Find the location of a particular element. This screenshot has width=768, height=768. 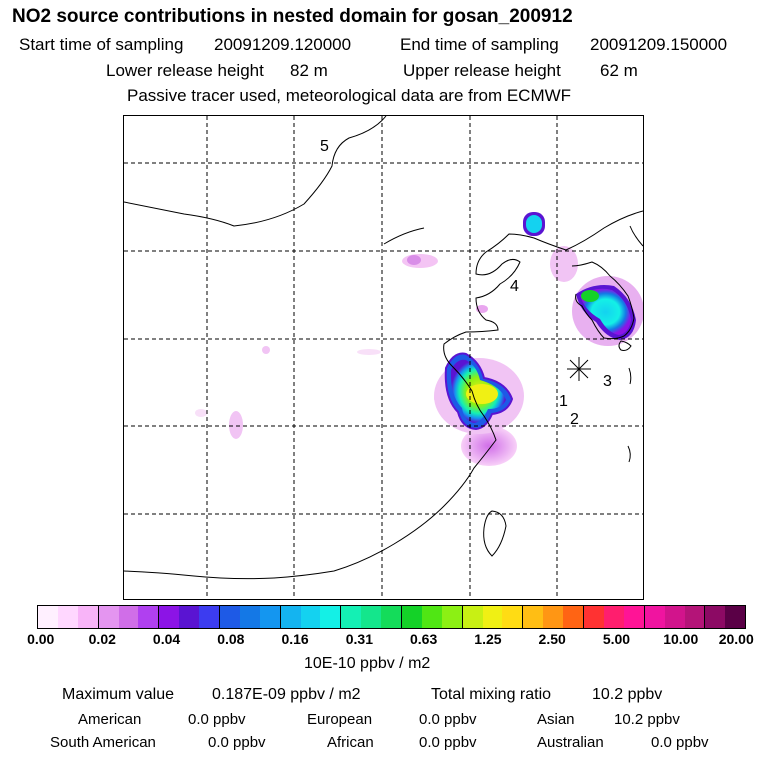

colorbar-tick-label: 0.08 is located at coordinates (231, 639).